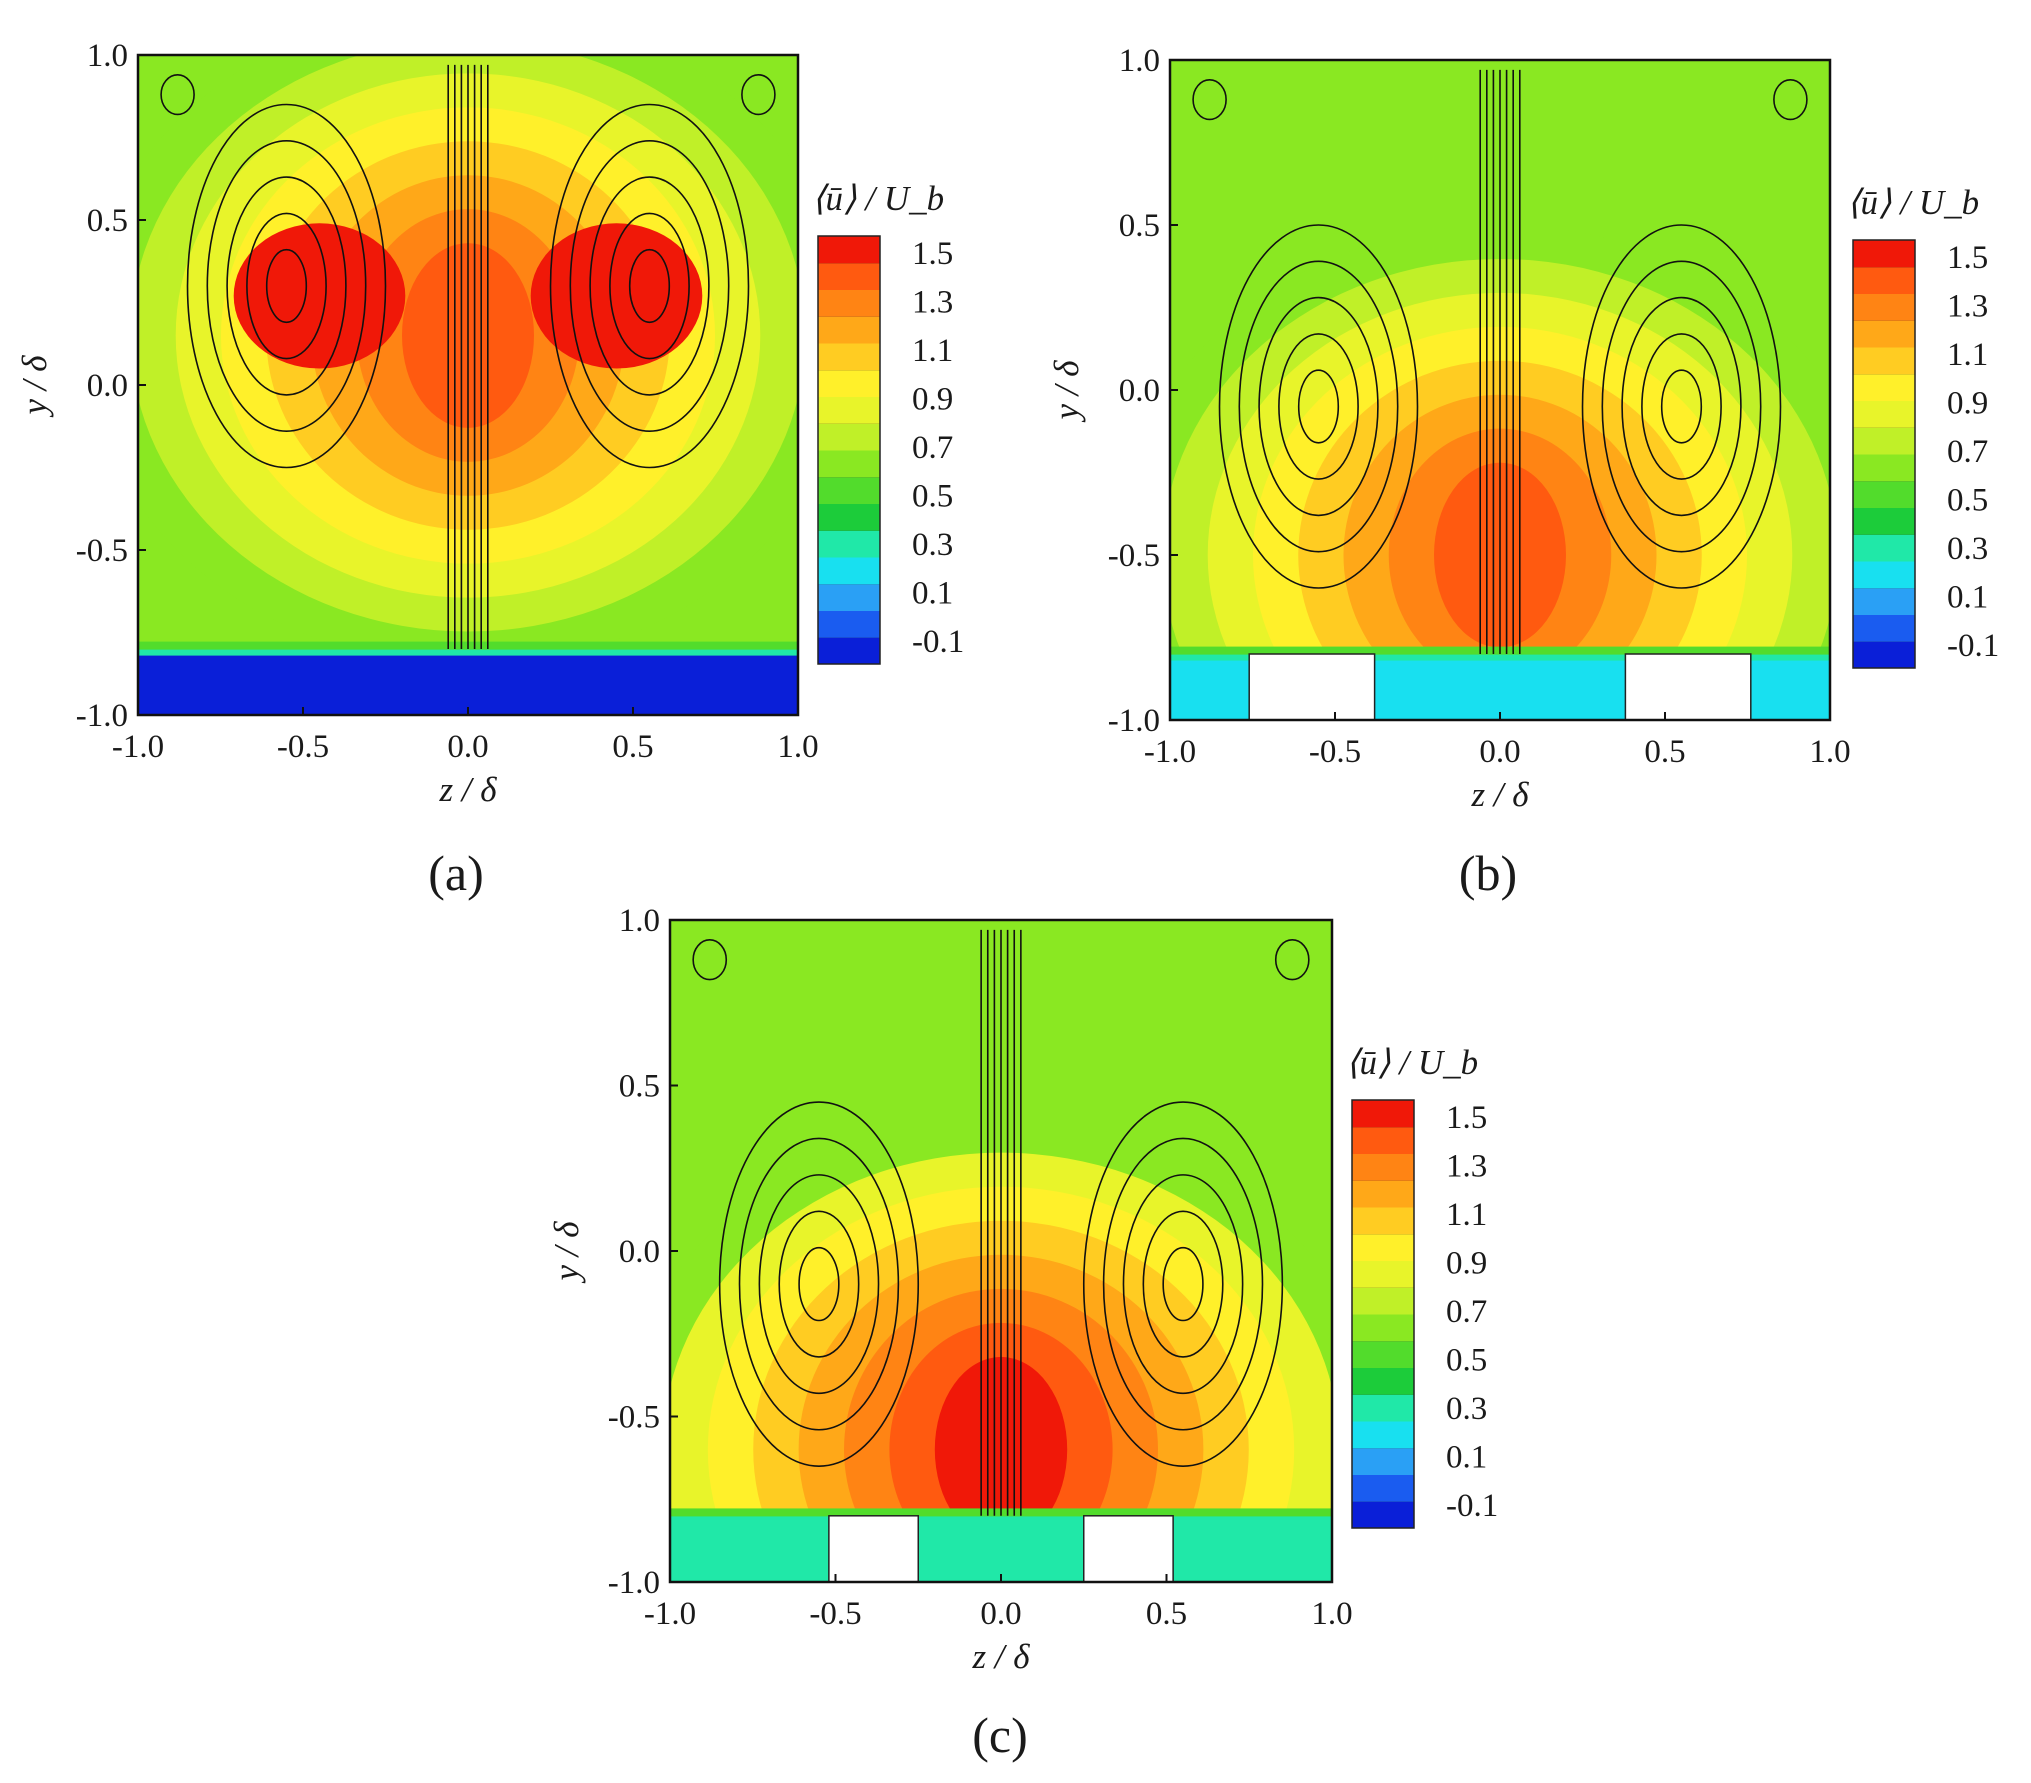  What do you see at coordinates (1134, 721) in the screenshot?
I see `y-tick-label: -1.0` at bounding box center [1134, 721].